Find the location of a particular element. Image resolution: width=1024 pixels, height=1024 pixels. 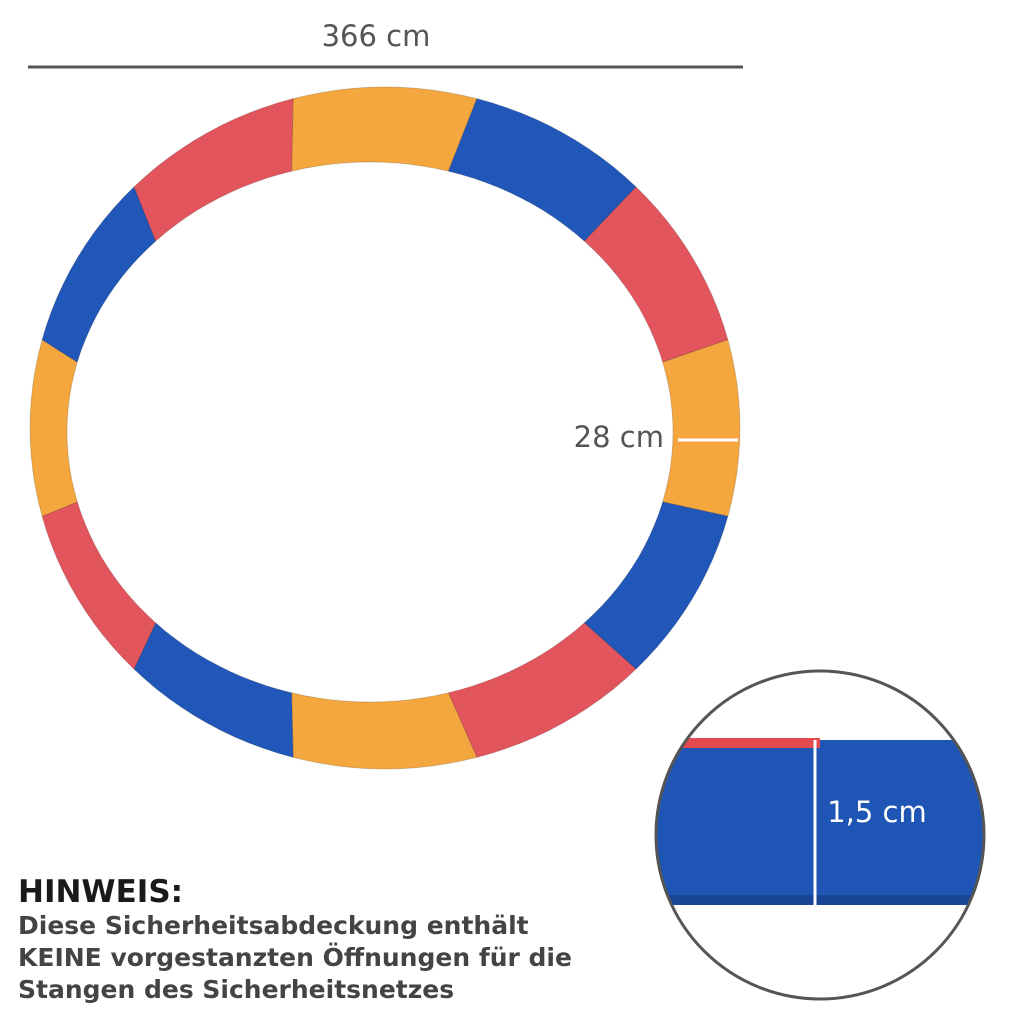

note-line: KEINE vorgestanzten Öffnungen für die is located at coordinates (295, 957).